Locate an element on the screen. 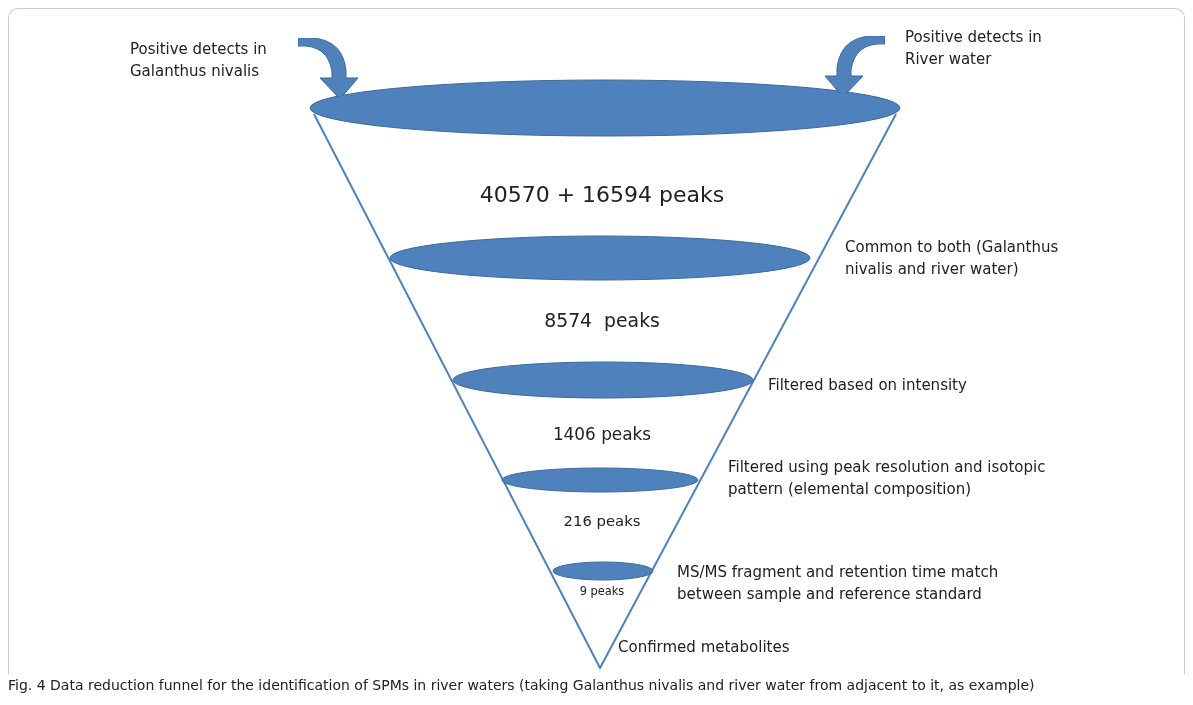 This screenshot has height=705, width=1193. category-label: Confirmed metabolites is located at coordinates (704, 646).